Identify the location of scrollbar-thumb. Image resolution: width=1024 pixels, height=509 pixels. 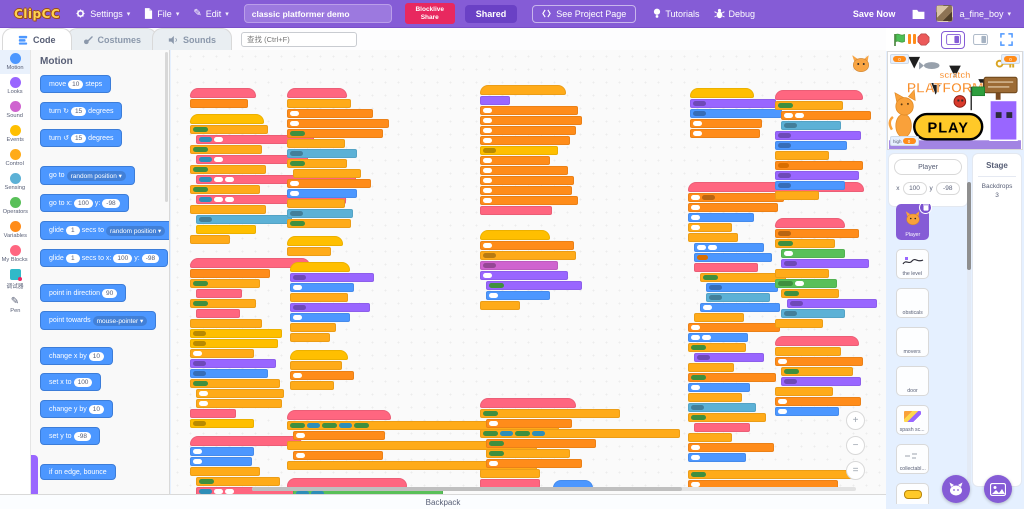
(467, 489).